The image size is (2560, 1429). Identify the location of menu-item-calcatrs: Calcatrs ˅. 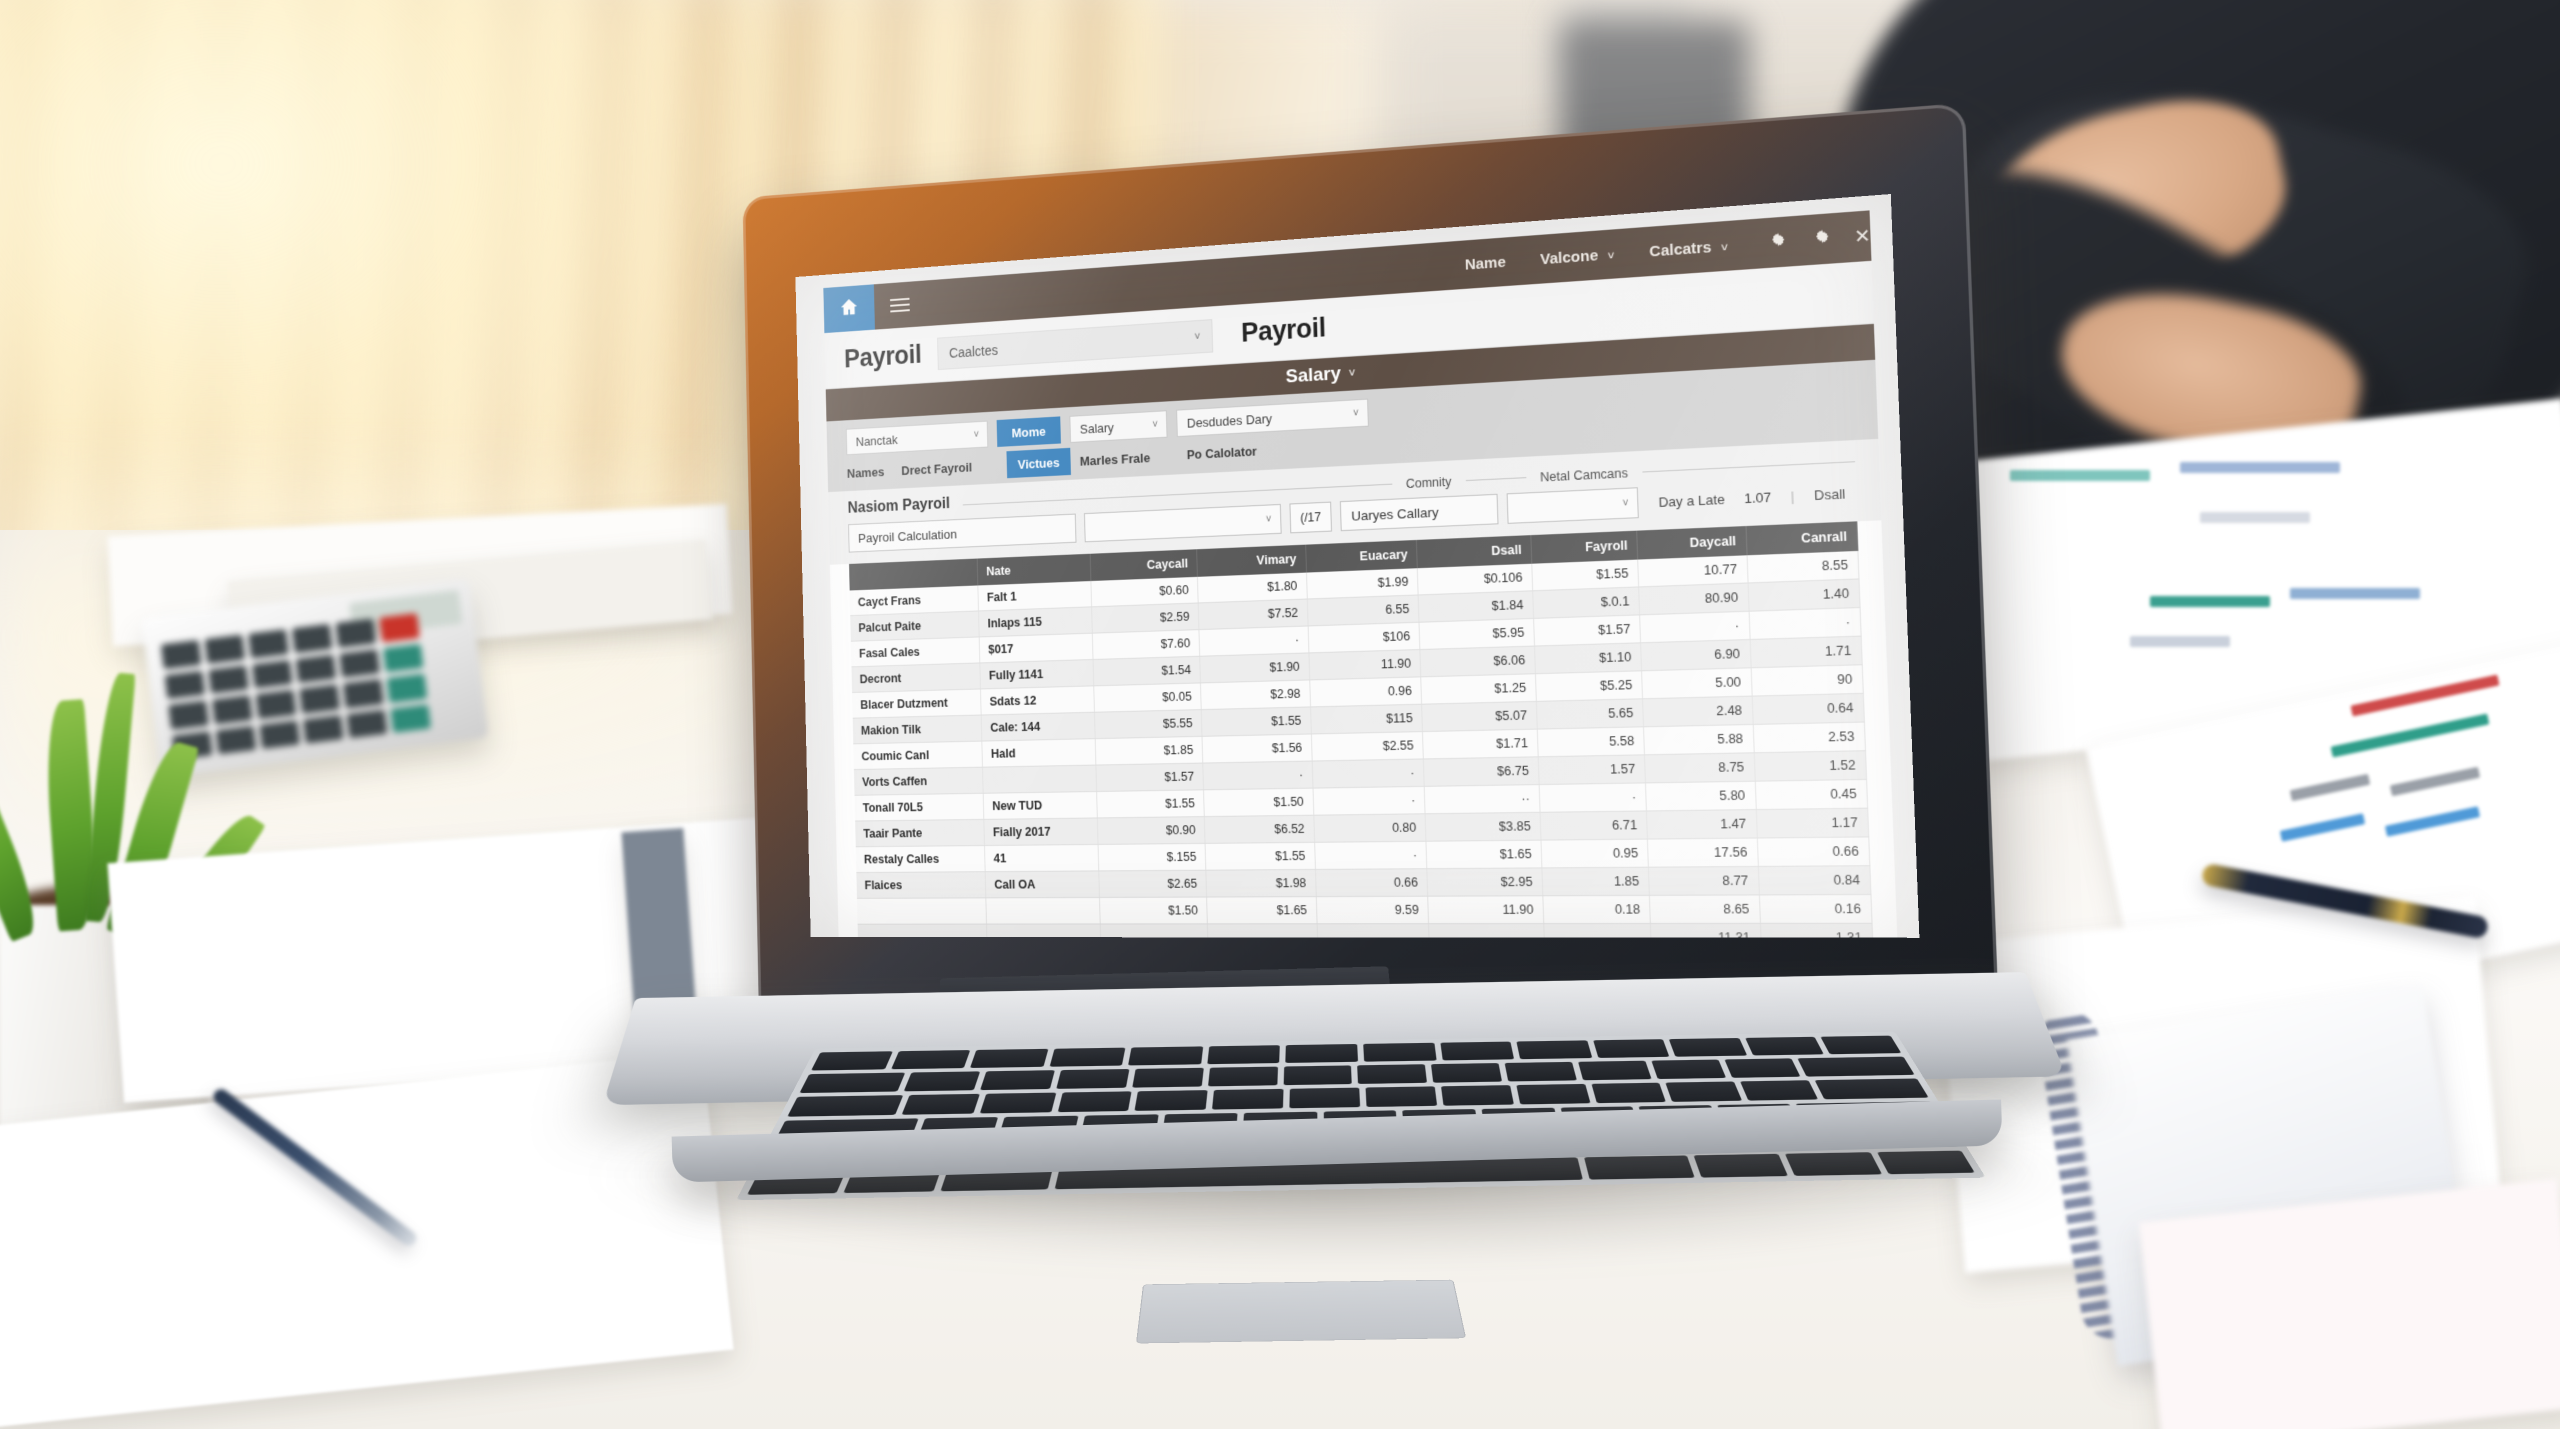
(1688, 248).